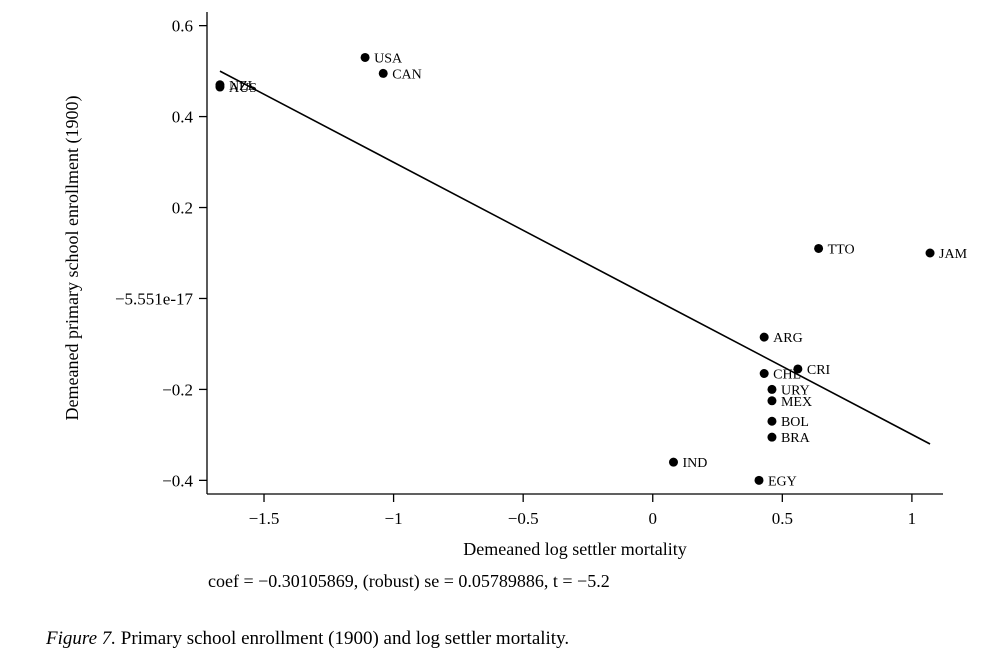 The height and width of the screenshot is (672, 1000). Describe the element at coordinates (841, 249) in the screenshot. I see `point-label-tto: TTO` at that location.